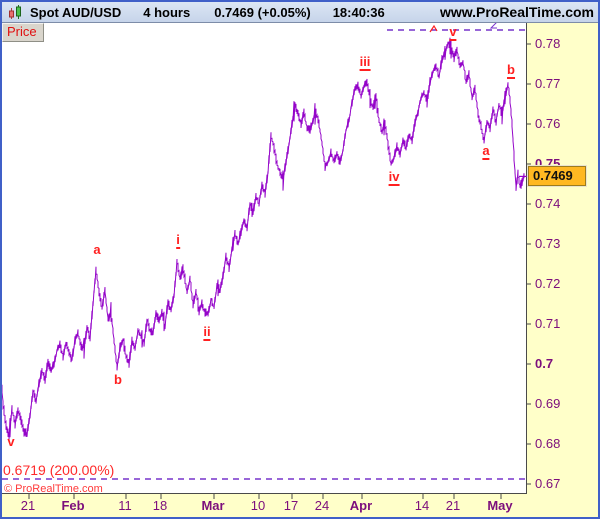 The width and height of the screenshot is (600, 519). What do you see at coordinates (53, 489) in the screenshot?
I see `copyright-watermark: © ProRealTime.com` at bounding box center [53, 489].